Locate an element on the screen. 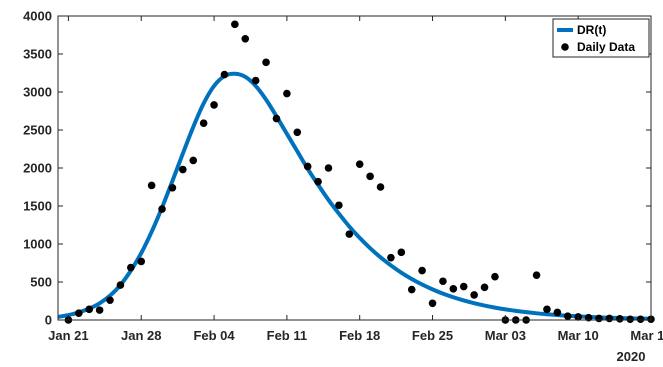 The image size is (663, 367). legend-label-dr: DR(t) is located at coordinates (591, 30).